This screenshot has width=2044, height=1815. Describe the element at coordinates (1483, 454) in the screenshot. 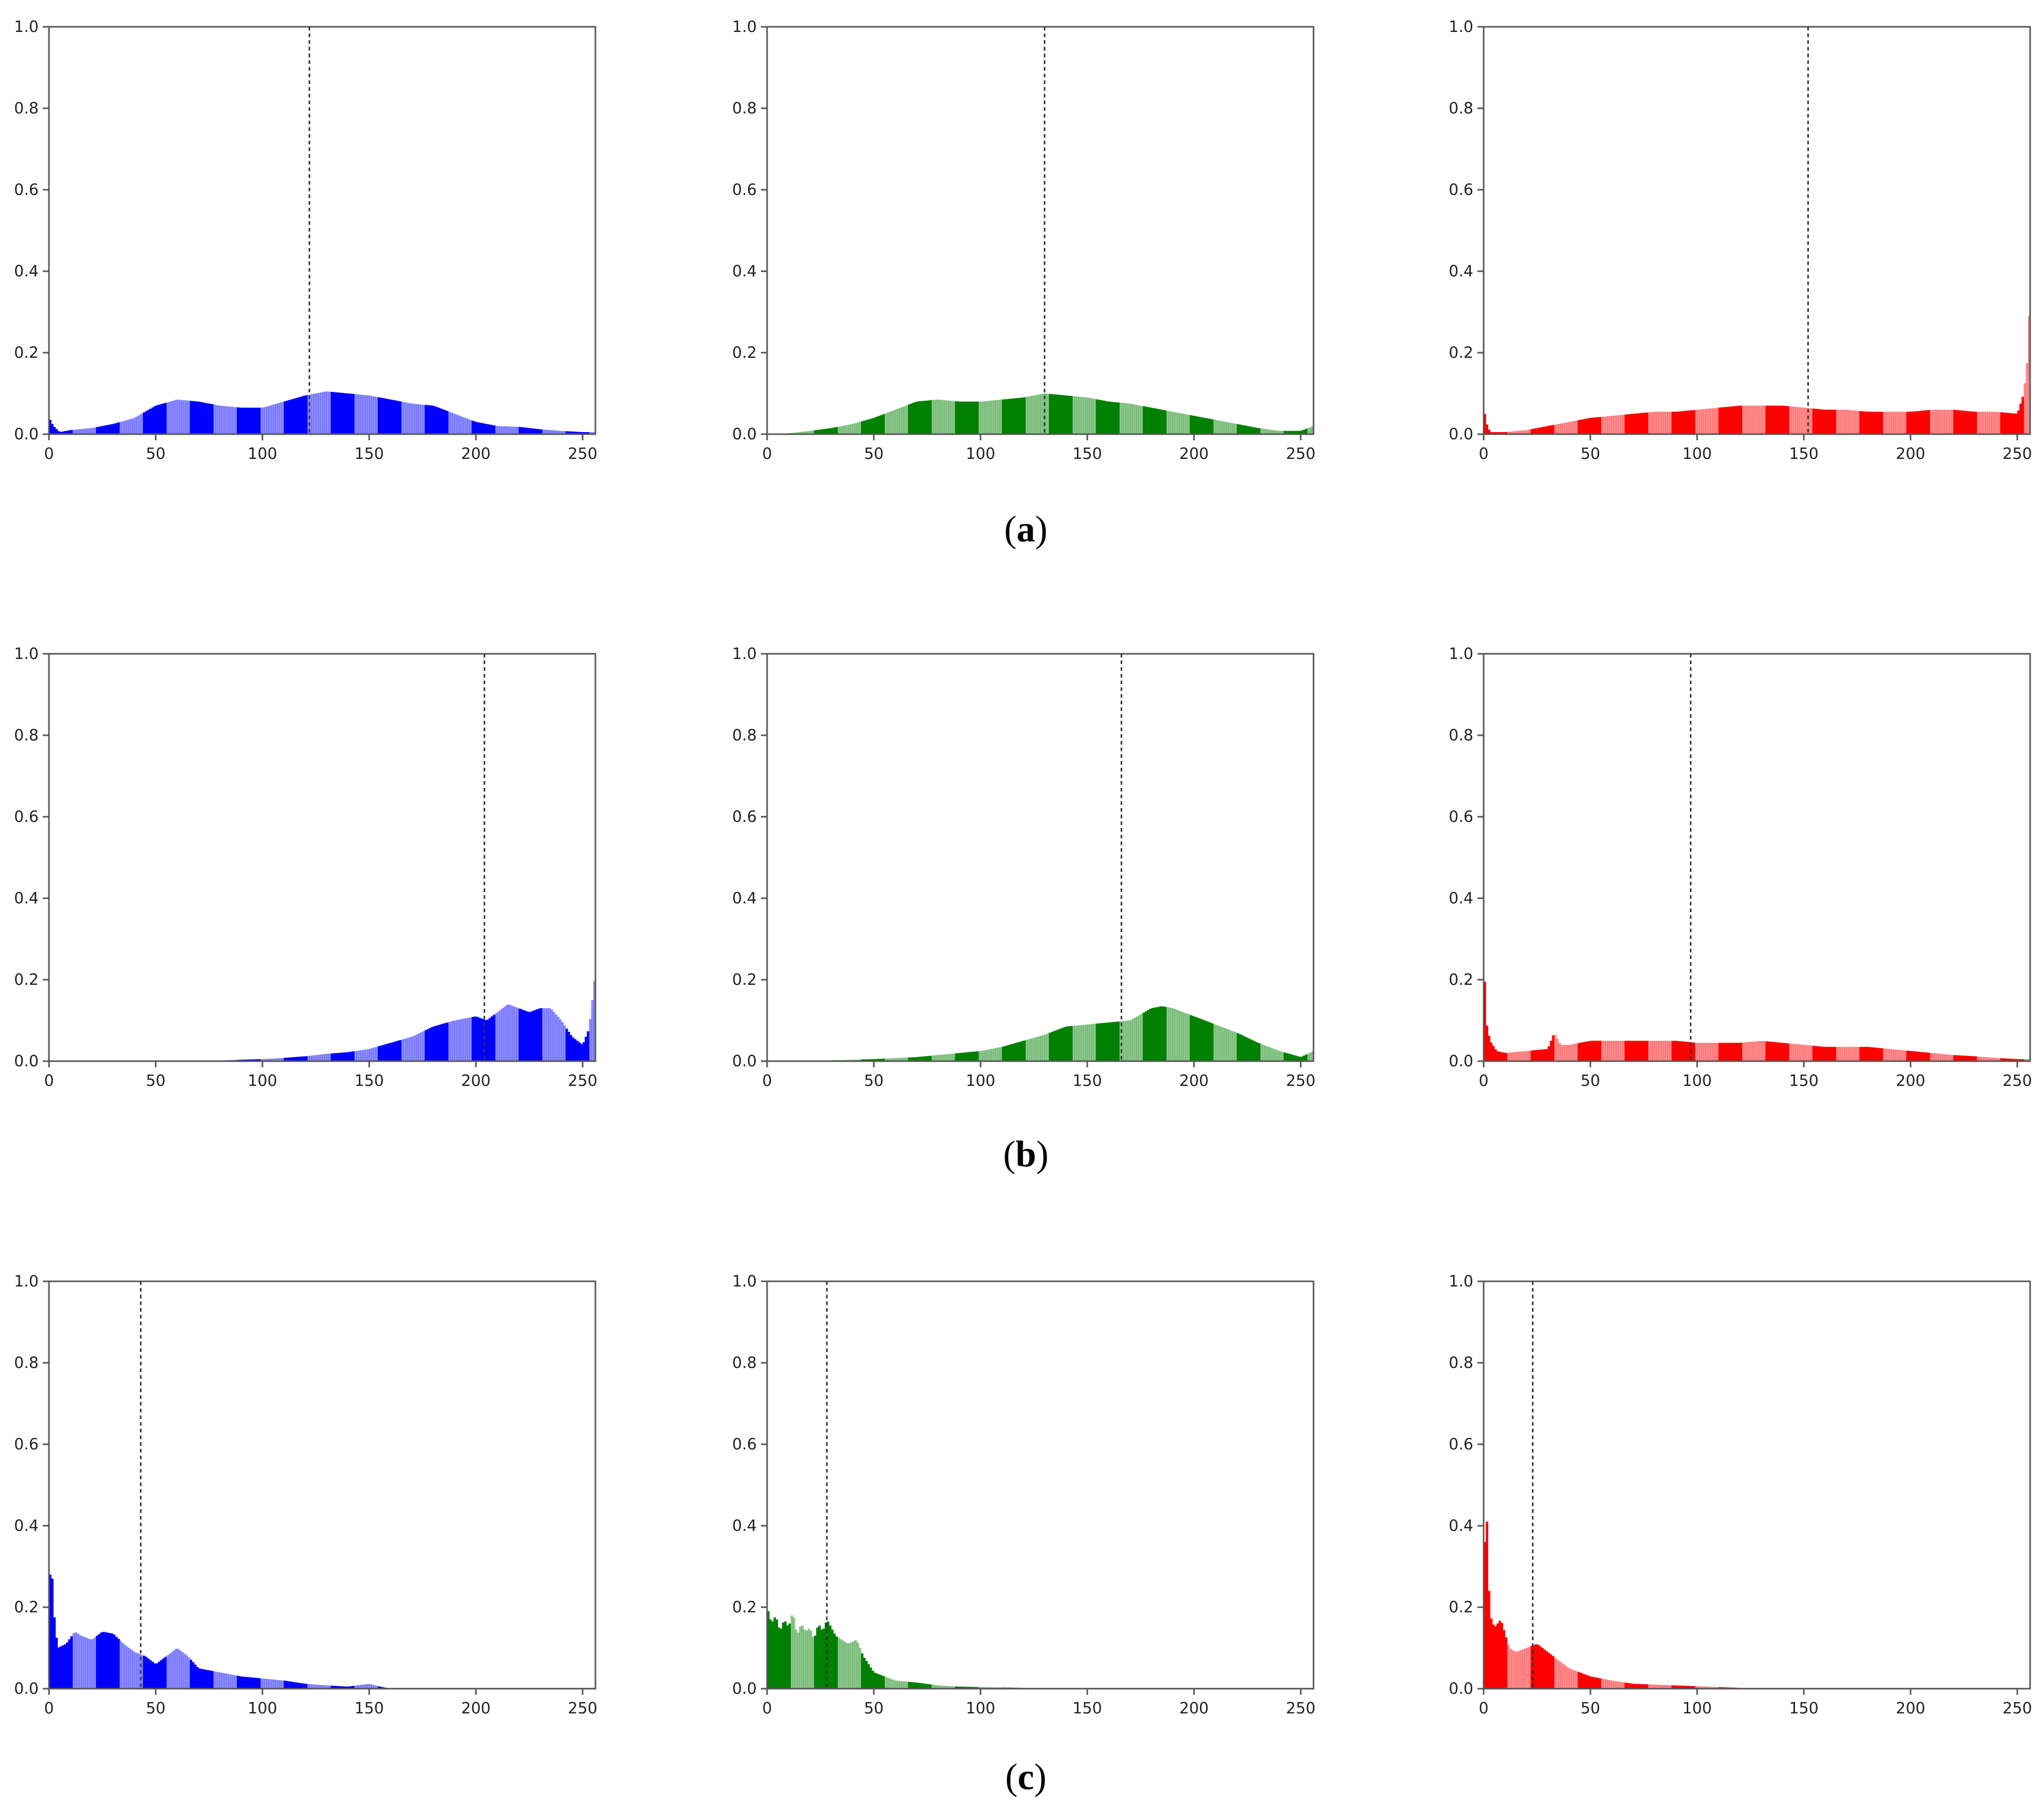

I see `x-tick-label: 0` at that location.